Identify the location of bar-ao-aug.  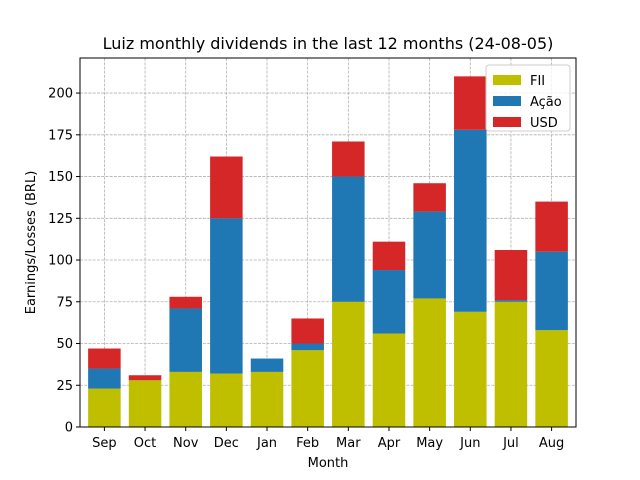
(551, 291).